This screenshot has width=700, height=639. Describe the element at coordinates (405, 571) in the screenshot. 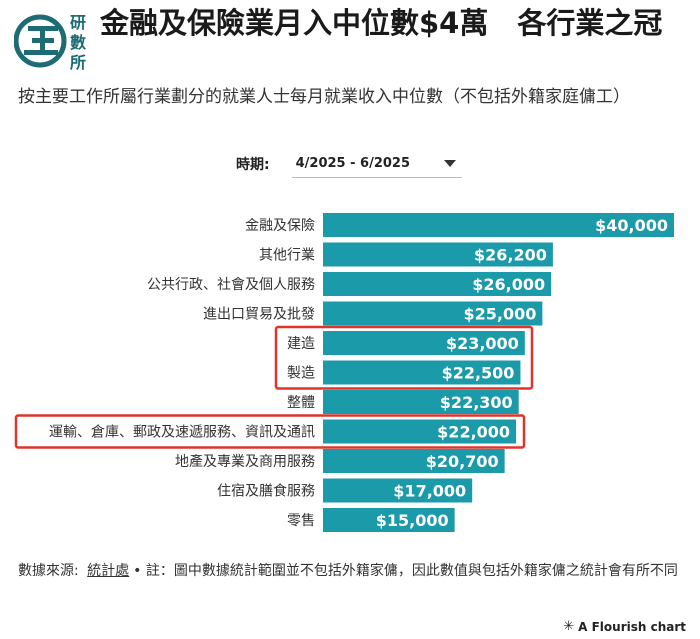

I see `footnote-note: • 註：圖中數據統計範圍並不包括外籍家傭，因此數值與包括外籍家傭之統計會有所不同` at that location.